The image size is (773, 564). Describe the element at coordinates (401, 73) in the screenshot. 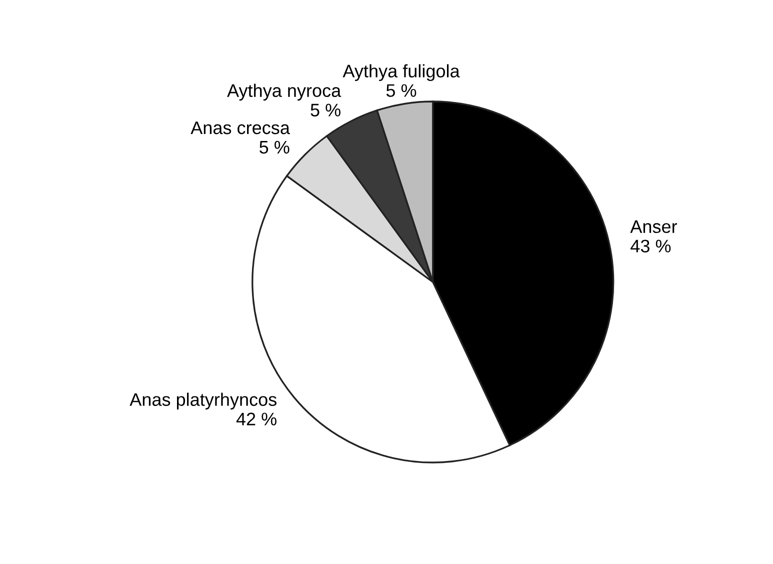

I see `slice-label: Aythya fuligola` at that location.